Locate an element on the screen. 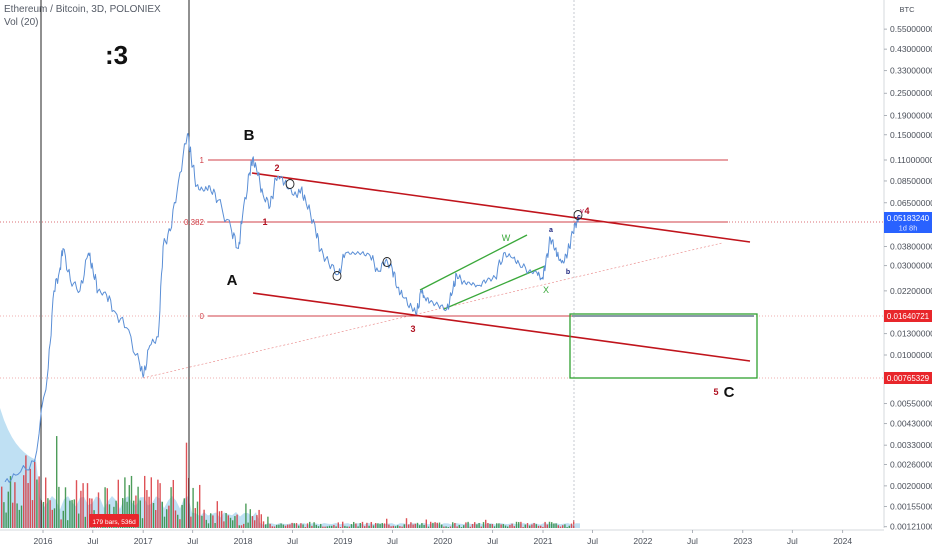 This screenshot has height=550, width=932. wxy-upper-line is located at coordinates (473, 262).